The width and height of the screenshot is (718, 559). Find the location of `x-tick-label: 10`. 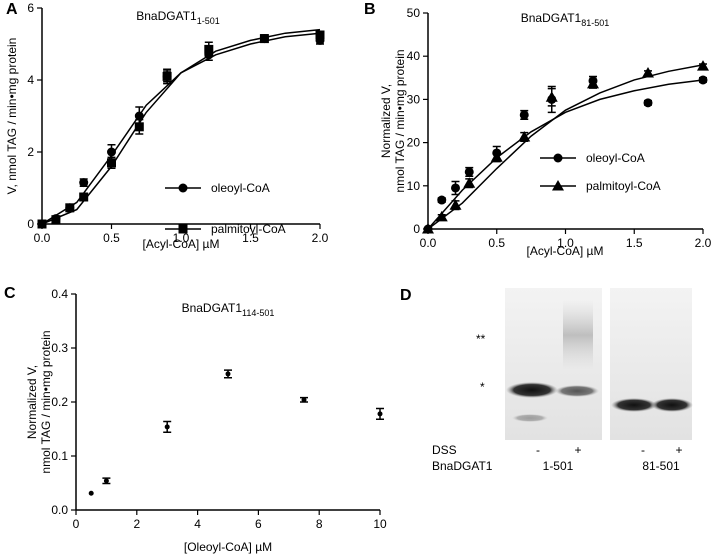

x-tick-label: 10 is located at coordinates (380, 524).